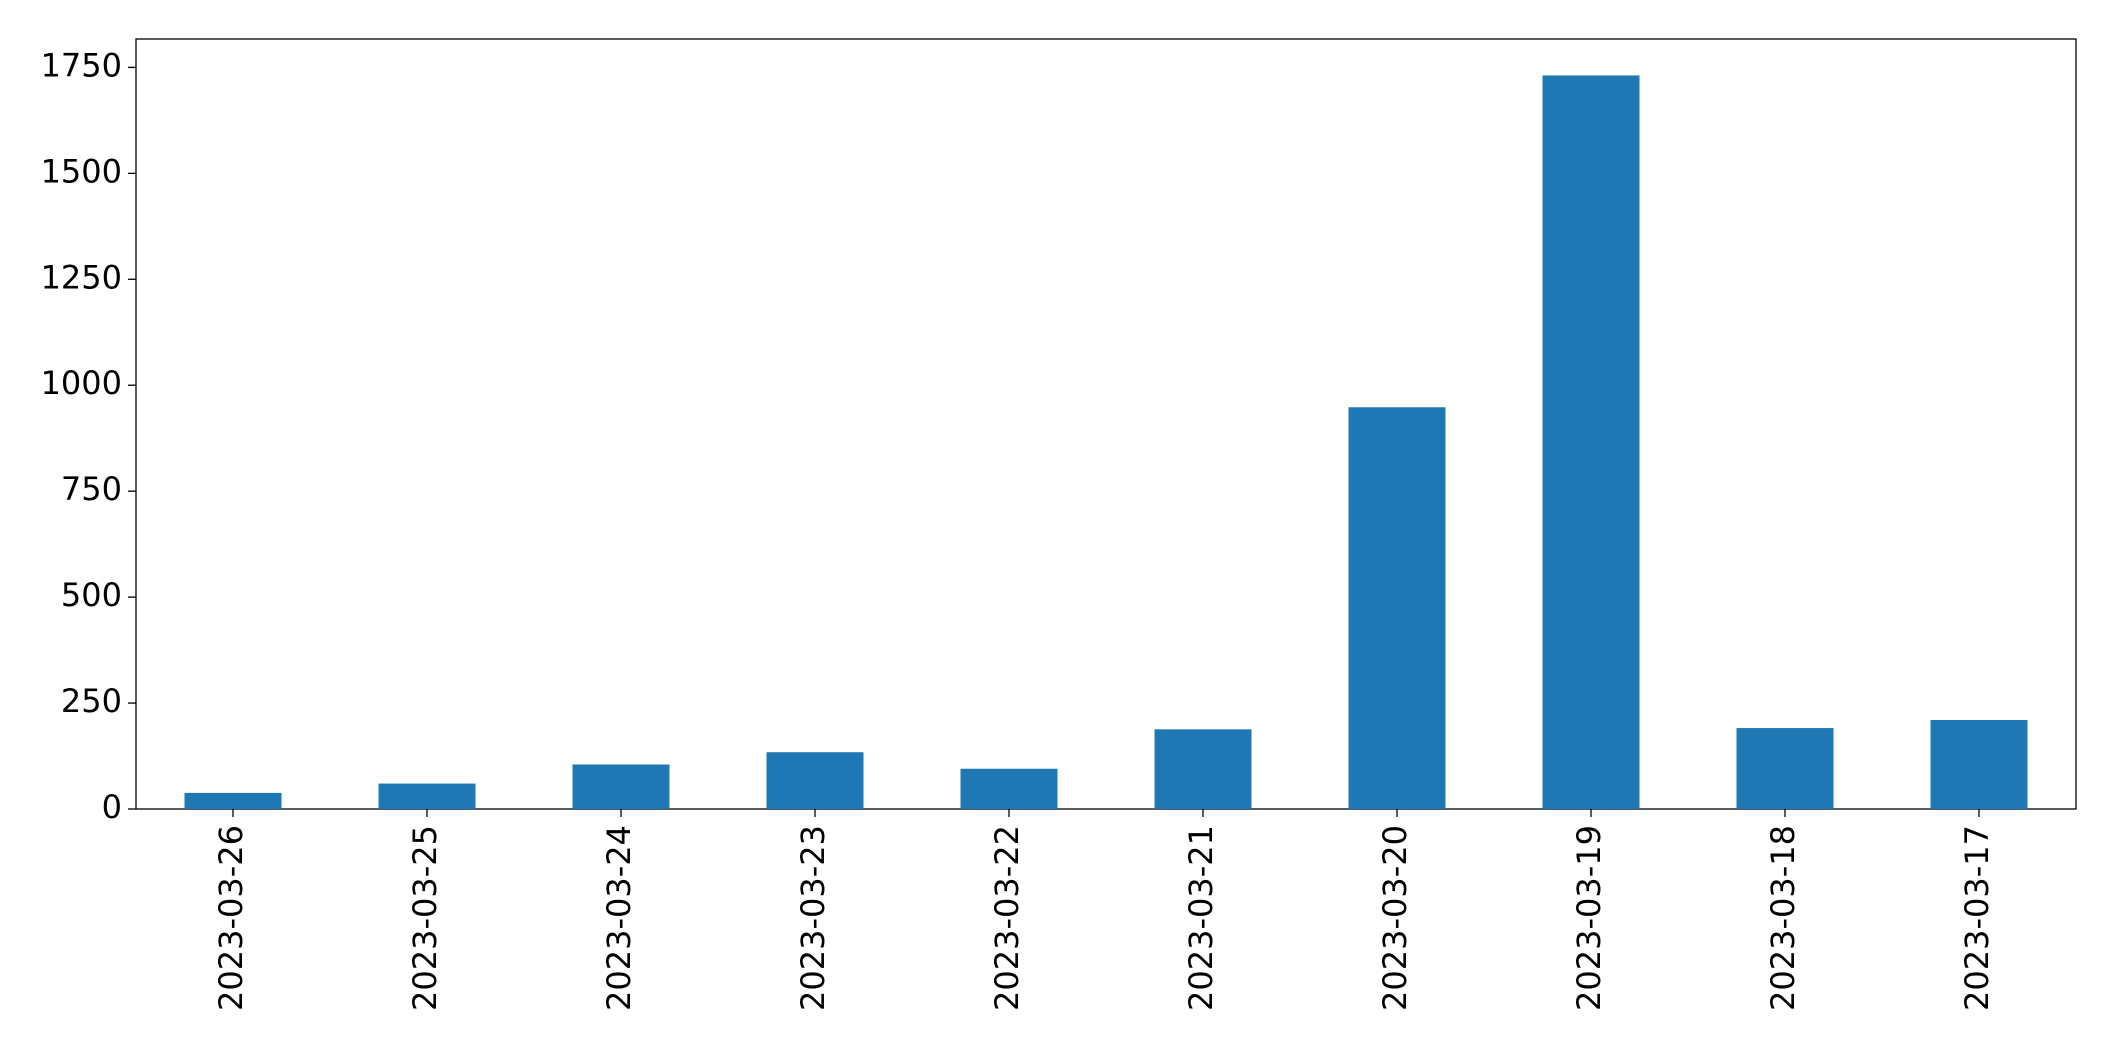  Describe the element at coordinates (81, 383) in the screenshot. I see `y-tick-label: 1000` at that location.